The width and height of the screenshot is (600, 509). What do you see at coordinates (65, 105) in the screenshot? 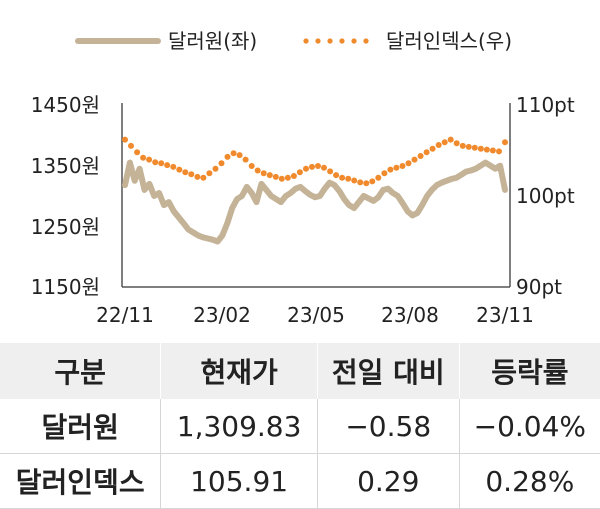
I see `left-tick-label: 1450원` at bounding box center [65, 105].